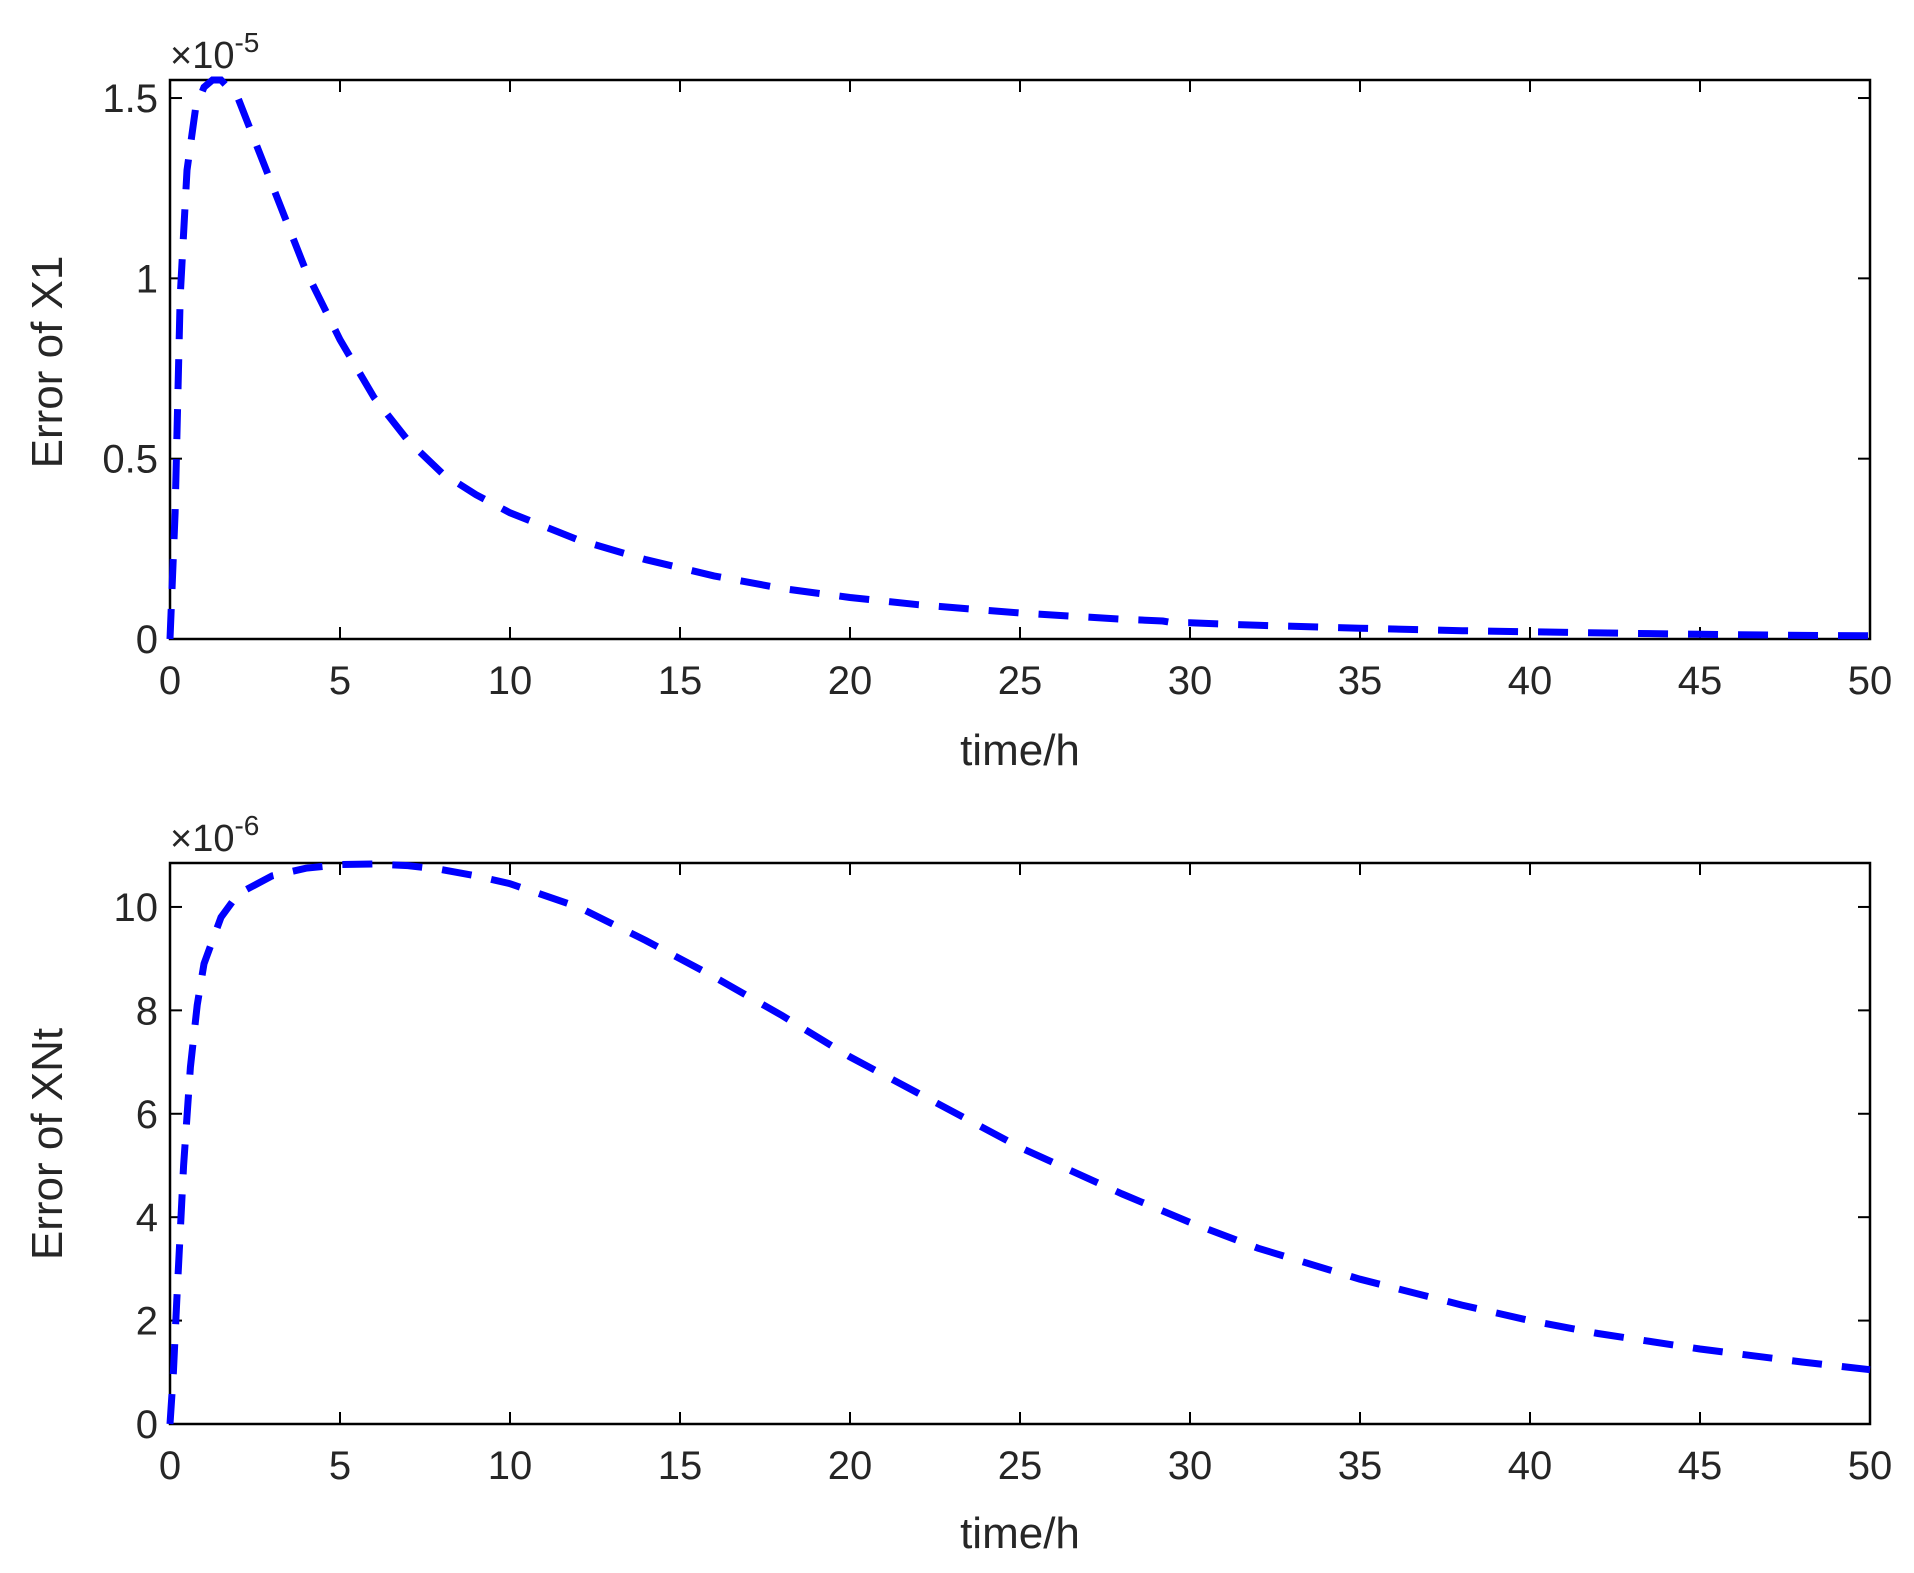 The image size is (1914, 1573). Describe the element at coordinates (147, 1011) in the screenshot. I see `y-tick-label: 8` at that location.